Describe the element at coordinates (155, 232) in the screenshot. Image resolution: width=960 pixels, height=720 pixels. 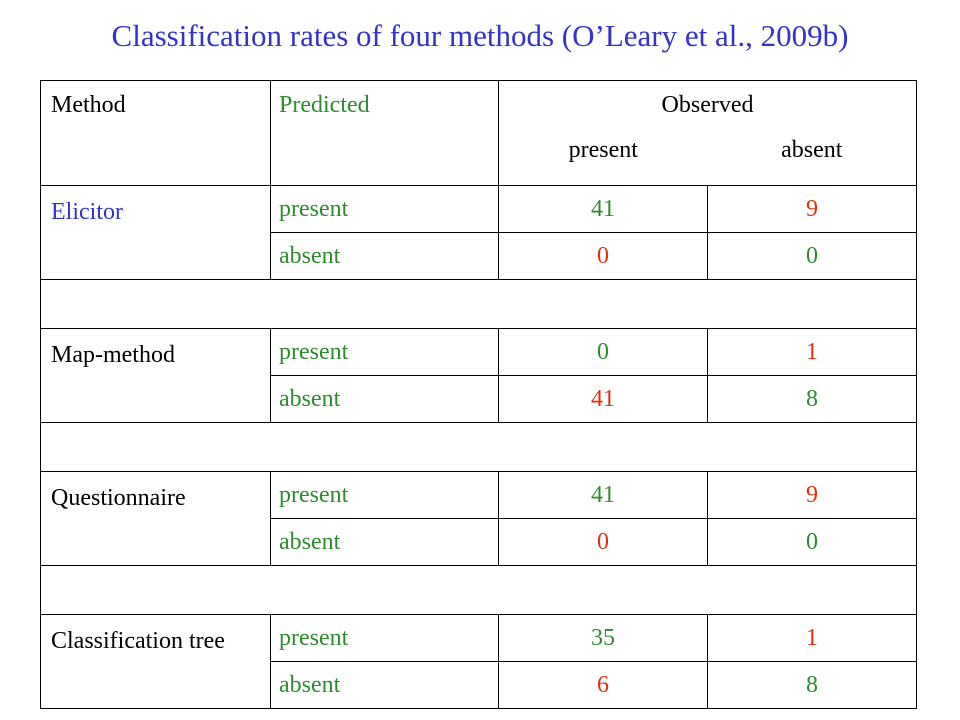
I see `method-name-elicitor: Elicitor` at that location.